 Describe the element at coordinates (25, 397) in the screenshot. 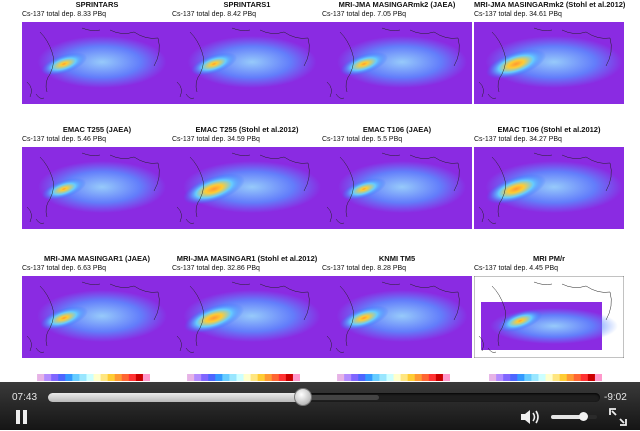

I see `elapsed-time: 07:43` at that location.